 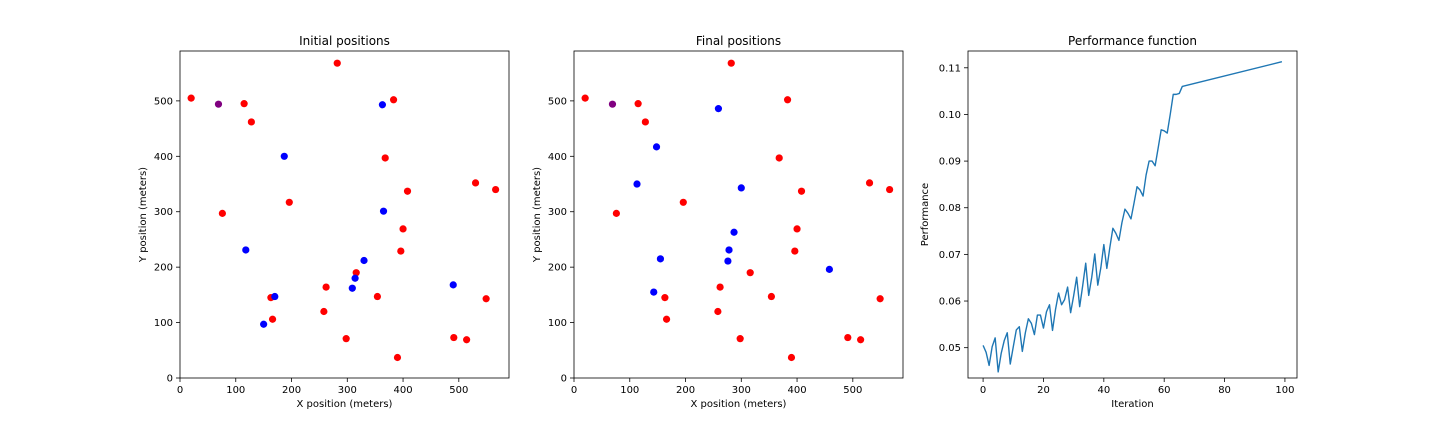 What do you see at coordinates (950, 115) in the screenshot?
I see `y-tick-label: 0.10` at bounding box center [950, 115].